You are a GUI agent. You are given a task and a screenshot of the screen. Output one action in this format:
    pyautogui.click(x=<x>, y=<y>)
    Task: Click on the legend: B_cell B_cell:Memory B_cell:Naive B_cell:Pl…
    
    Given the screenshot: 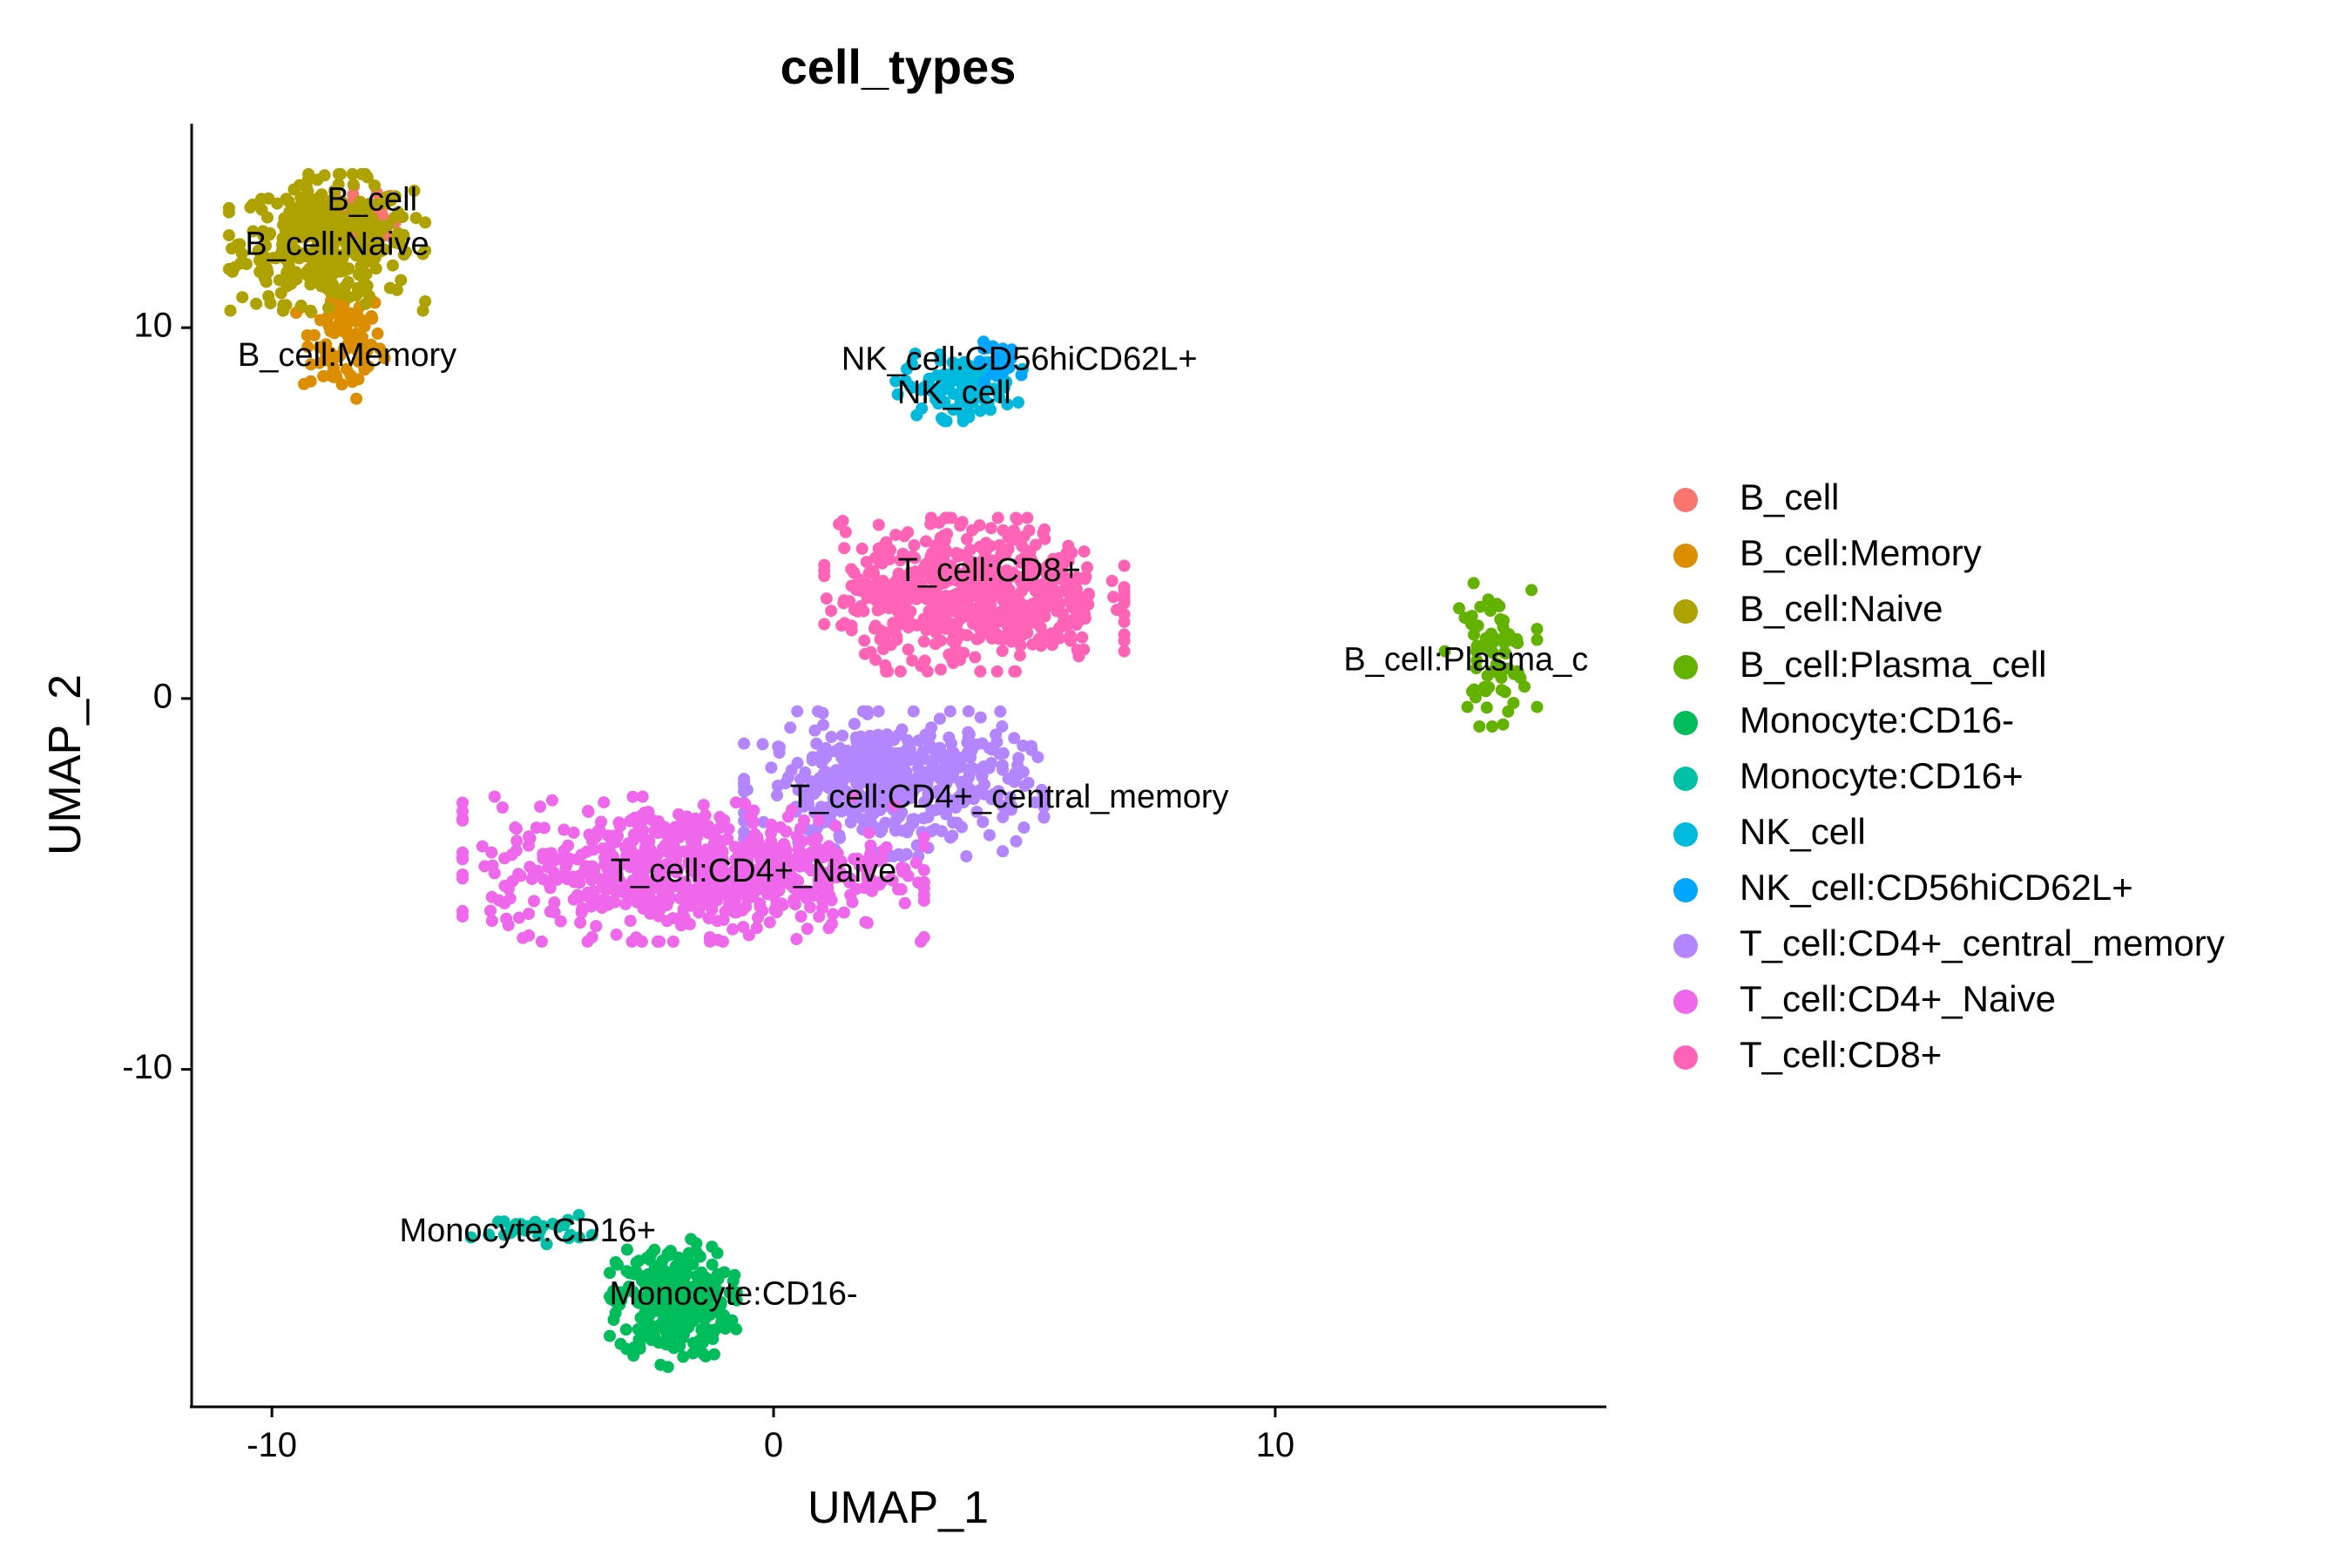 What is the action you would take?
    pyautogui.click(x=1949, y=775)
    